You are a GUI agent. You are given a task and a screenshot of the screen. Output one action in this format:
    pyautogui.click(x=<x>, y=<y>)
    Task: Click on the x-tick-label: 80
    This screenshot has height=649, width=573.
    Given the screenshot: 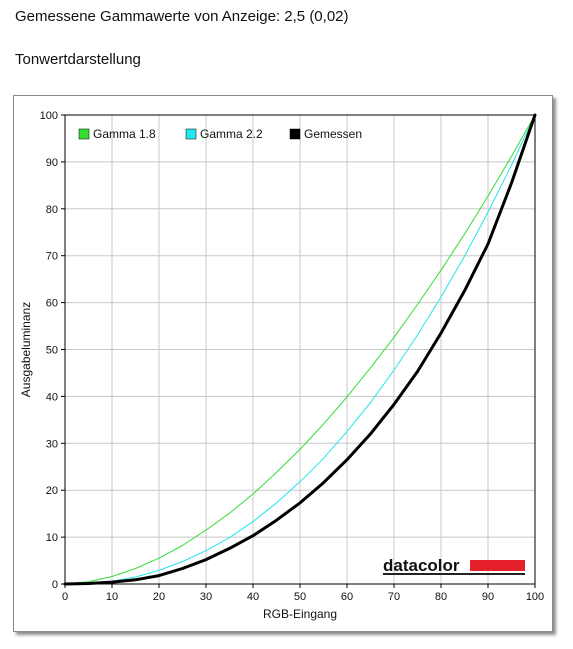 What is the action you would take?
    pyautogui.click(x=441, y=597)
    